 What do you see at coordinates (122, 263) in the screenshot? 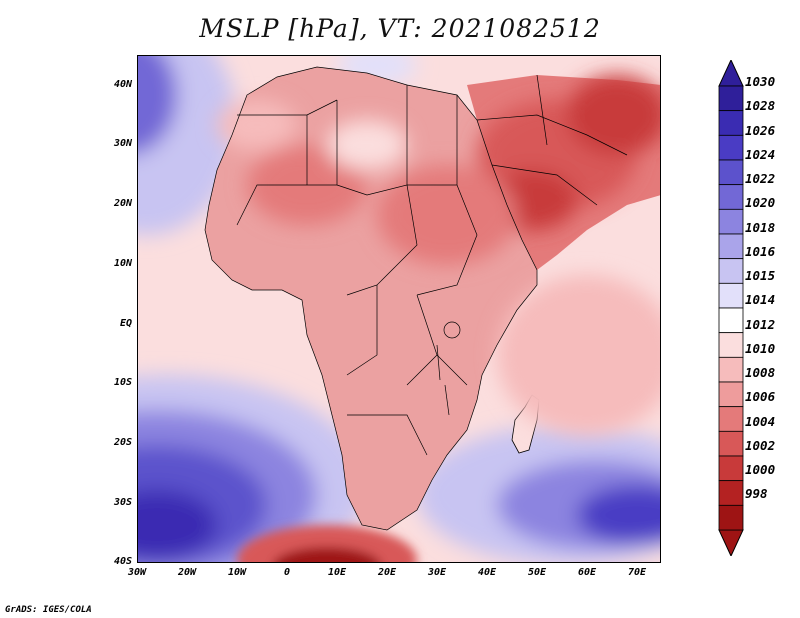
I see `lat-label: 10N` at bounding box center [122, 263].